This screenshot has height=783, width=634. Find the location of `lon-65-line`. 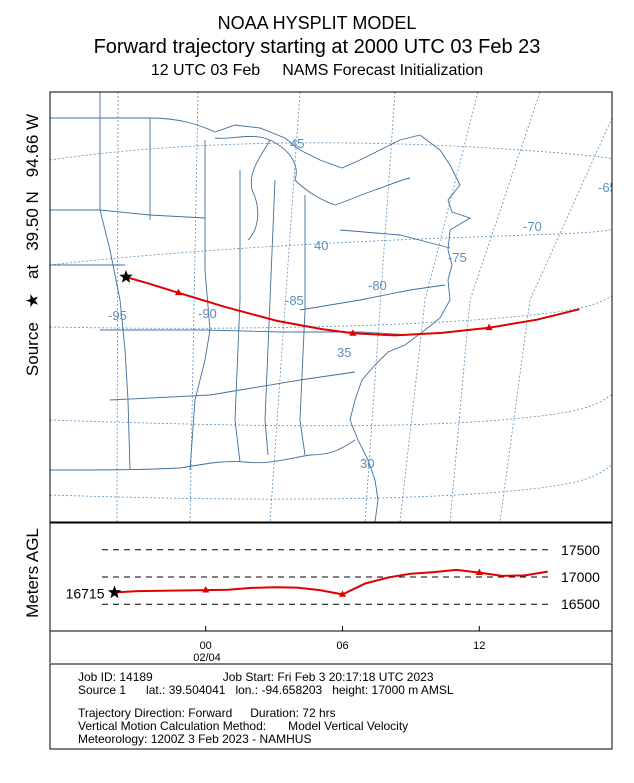

lon-65-line is located at coordinates (555, 319).